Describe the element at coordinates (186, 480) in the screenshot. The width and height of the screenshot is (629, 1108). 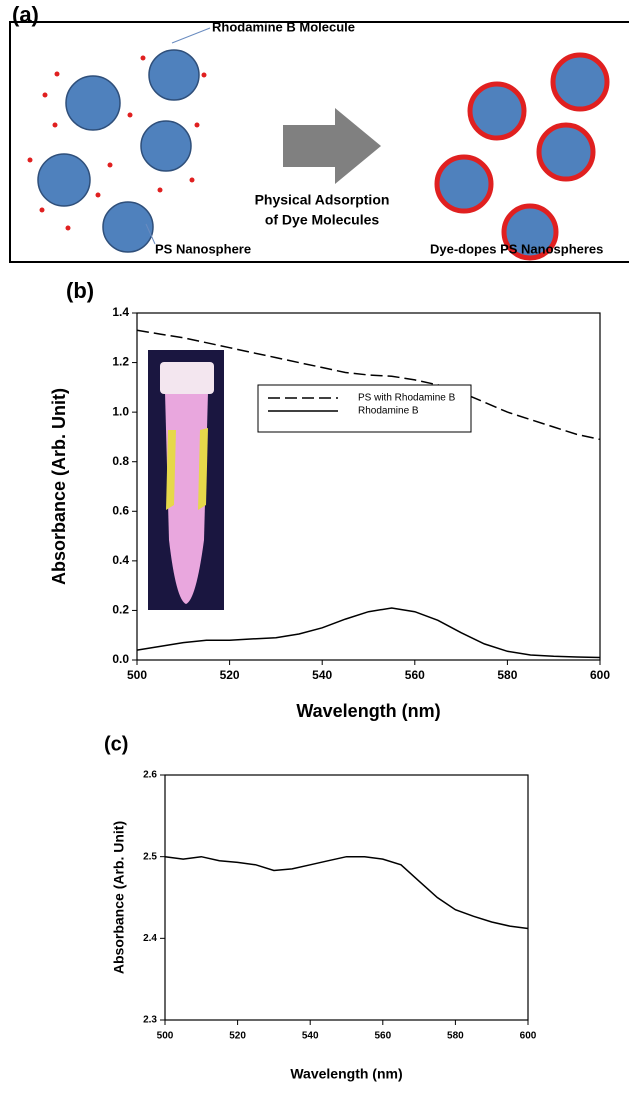
I see `inset-photo` at that location.